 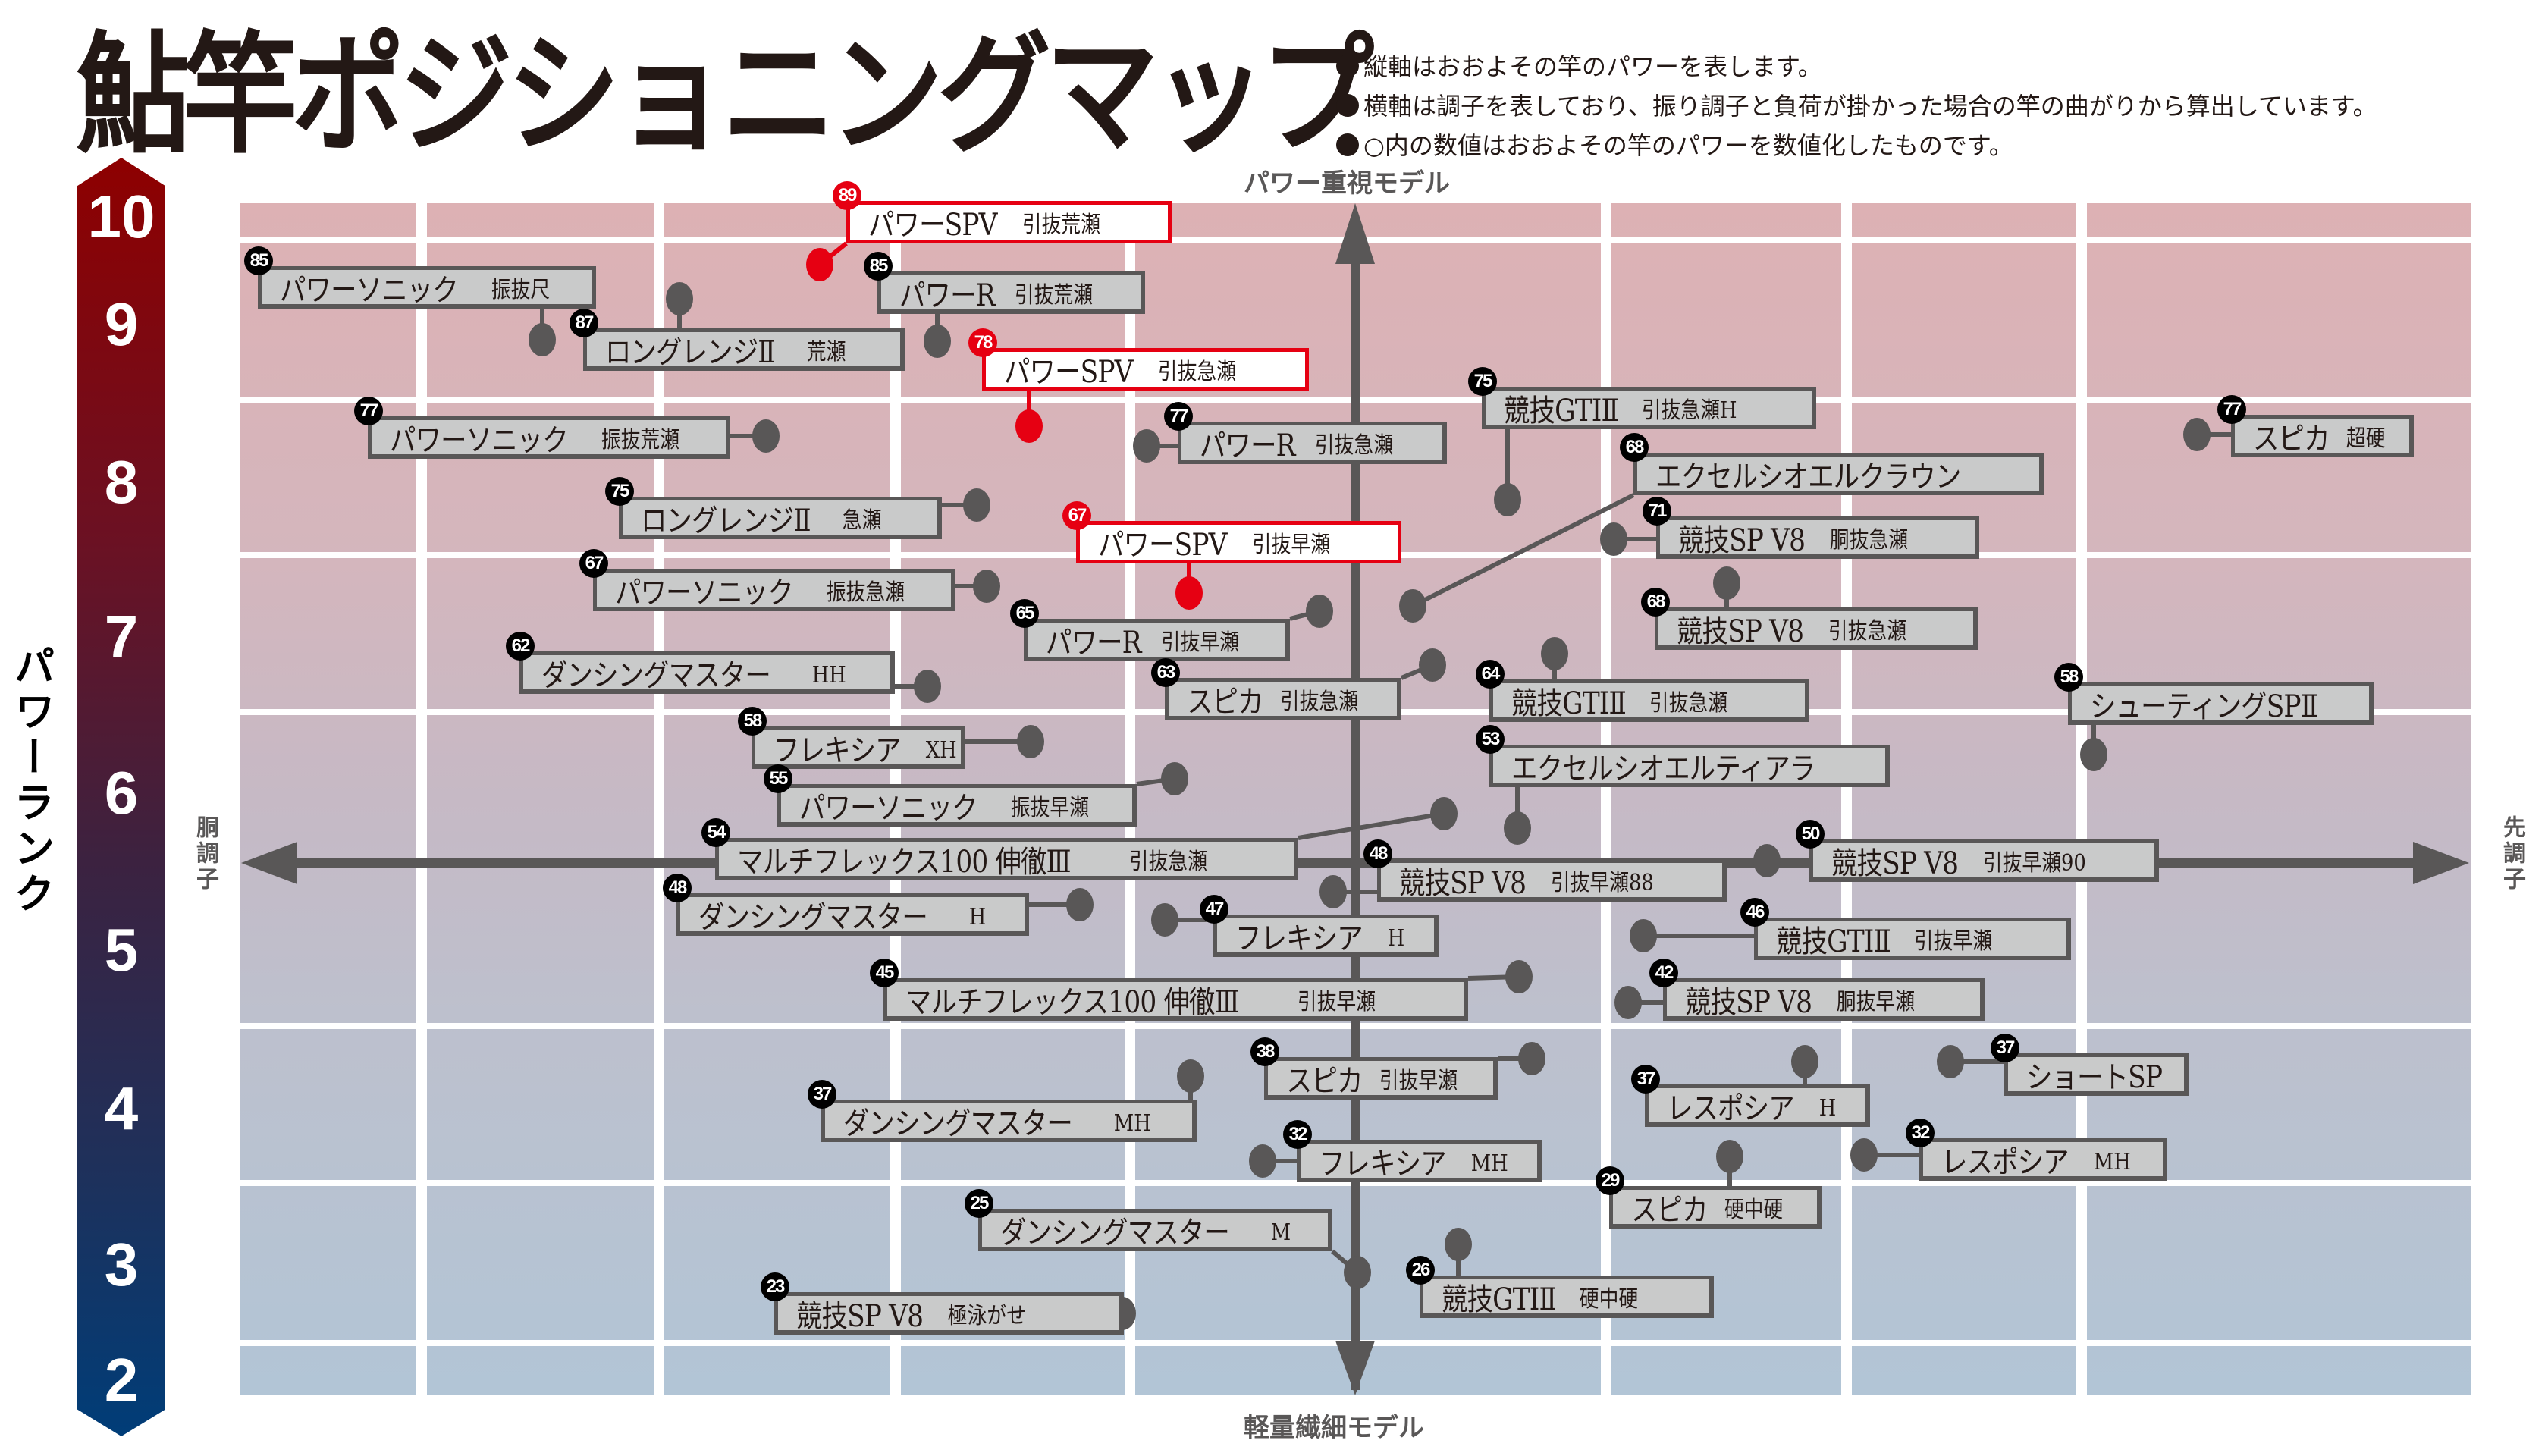 I want to click on power-value-badge: 48, so click(x=1377, y=853).